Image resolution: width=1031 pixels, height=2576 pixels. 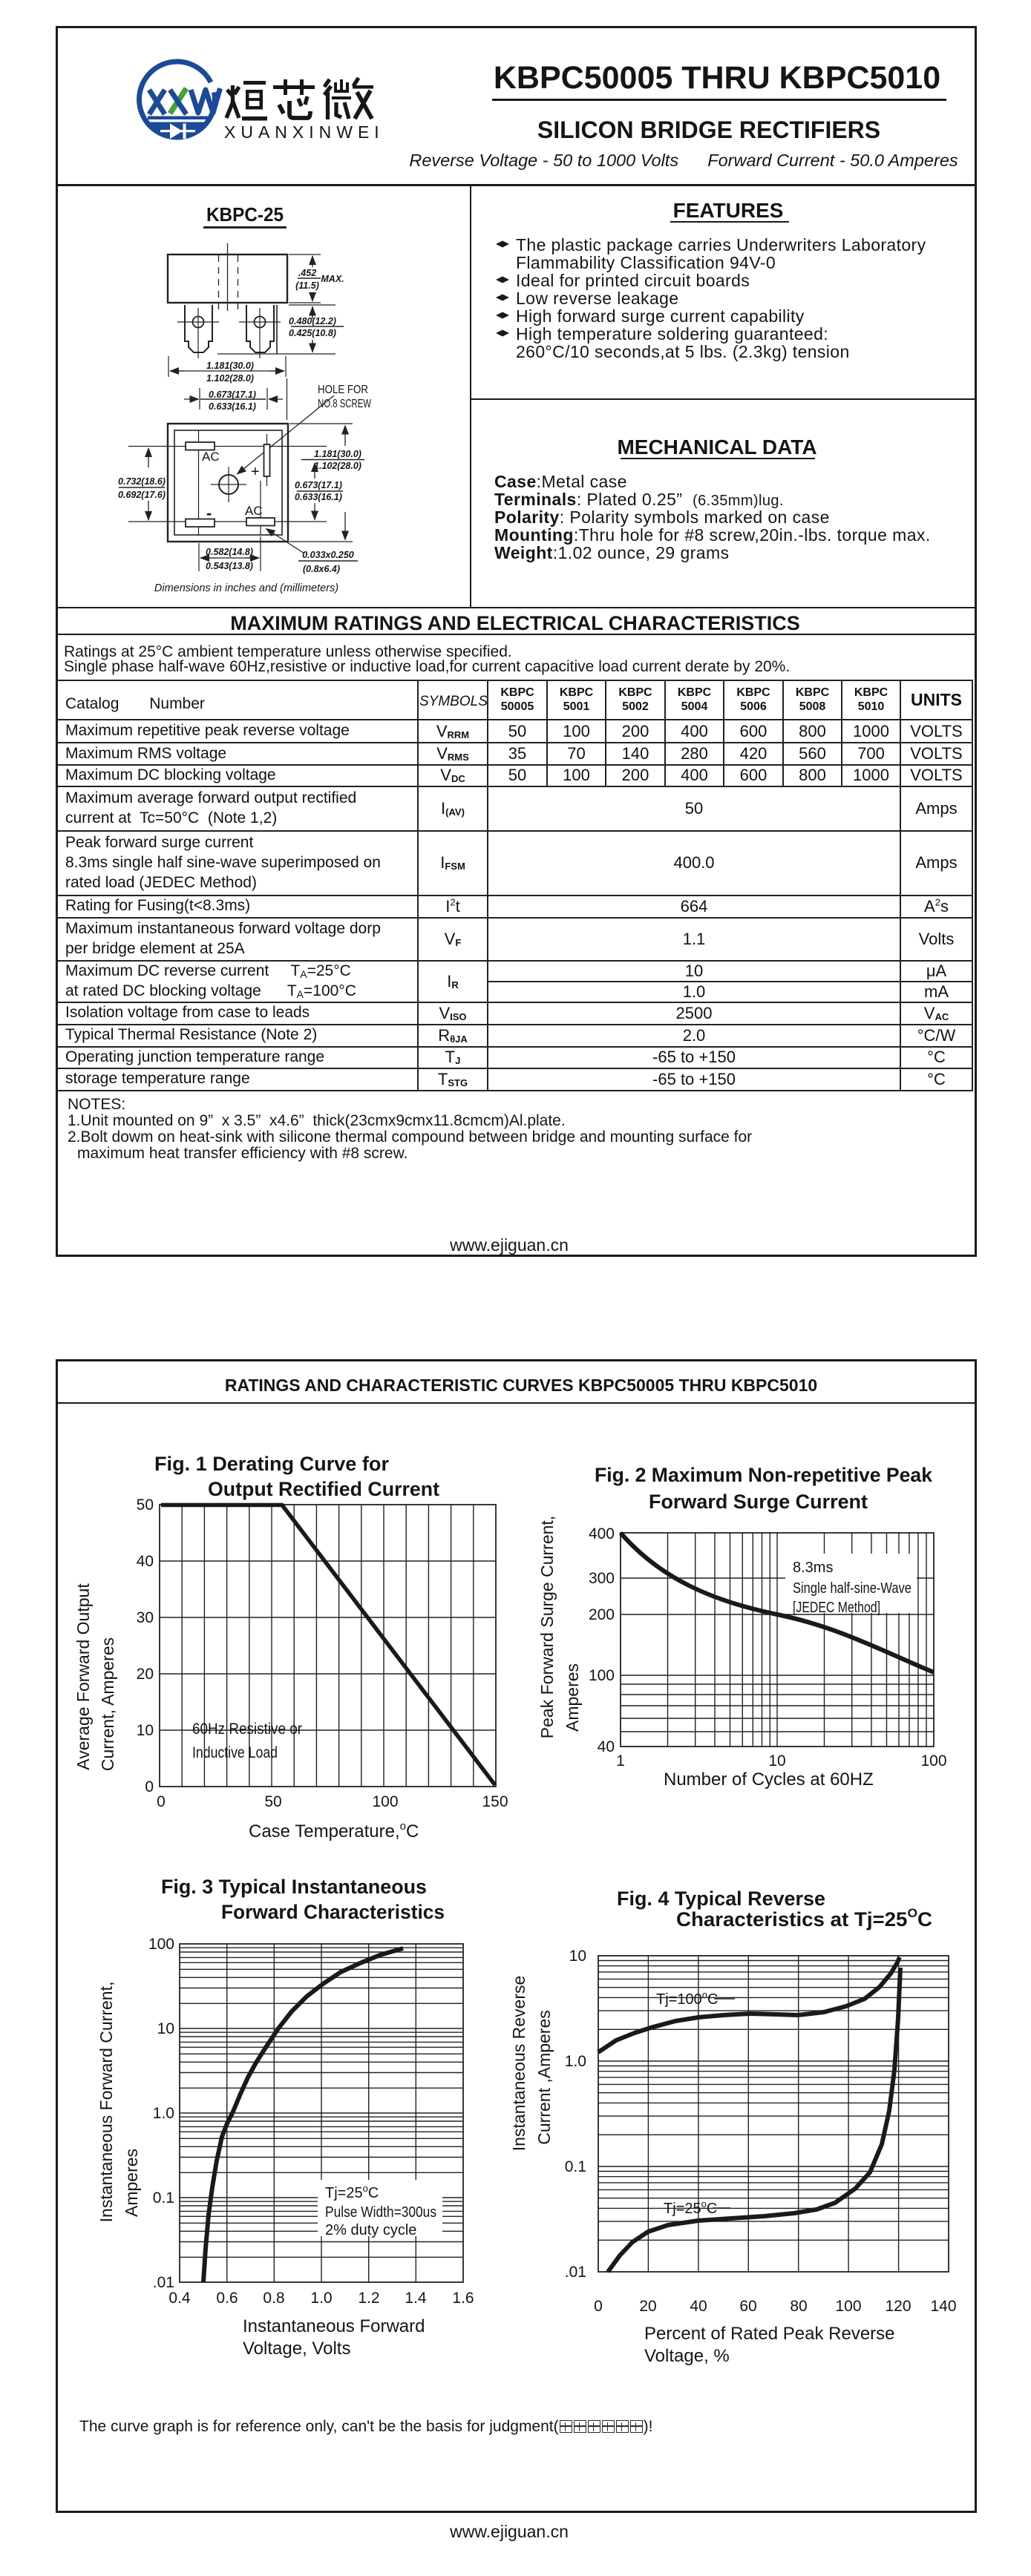 I want to click on svg-text: .452, so click(x=307, y=273).